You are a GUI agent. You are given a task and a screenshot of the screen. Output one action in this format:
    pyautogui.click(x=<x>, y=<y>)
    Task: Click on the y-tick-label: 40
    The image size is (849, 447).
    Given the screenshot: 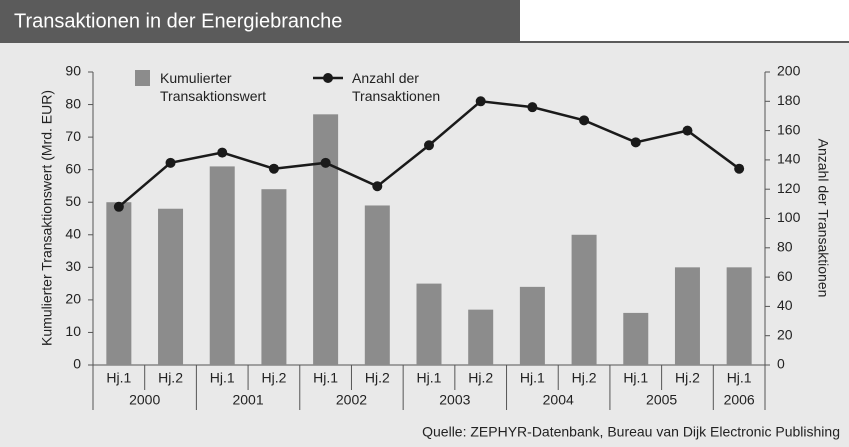 What is the action you would take?
    pyautogui.click(x=73, y=233)
    